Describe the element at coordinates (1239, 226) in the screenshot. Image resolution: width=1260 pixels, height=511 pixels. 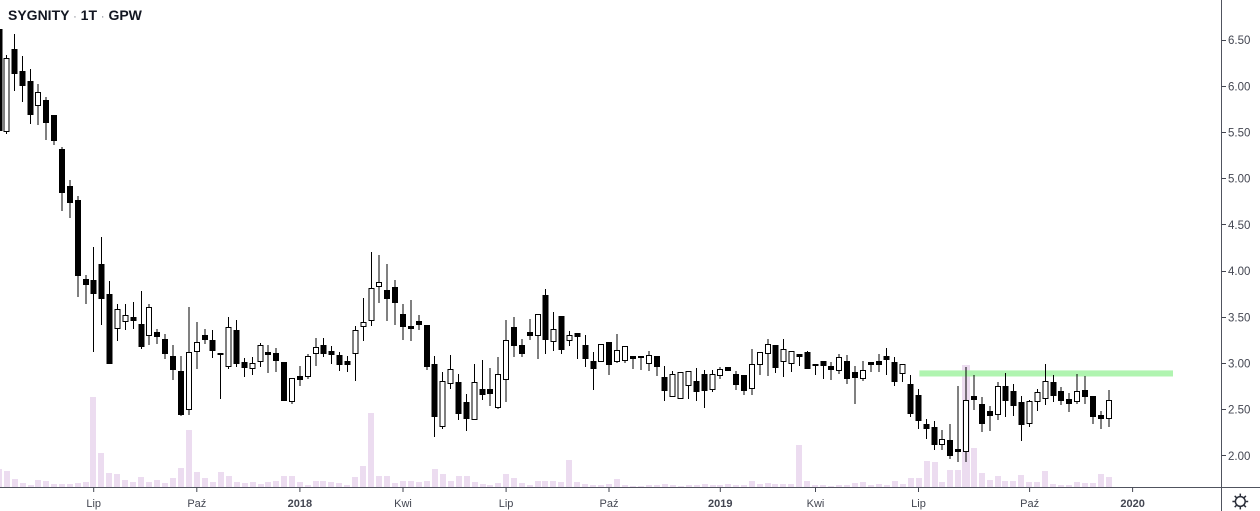
I see `svg-text: 4.50` at that location.